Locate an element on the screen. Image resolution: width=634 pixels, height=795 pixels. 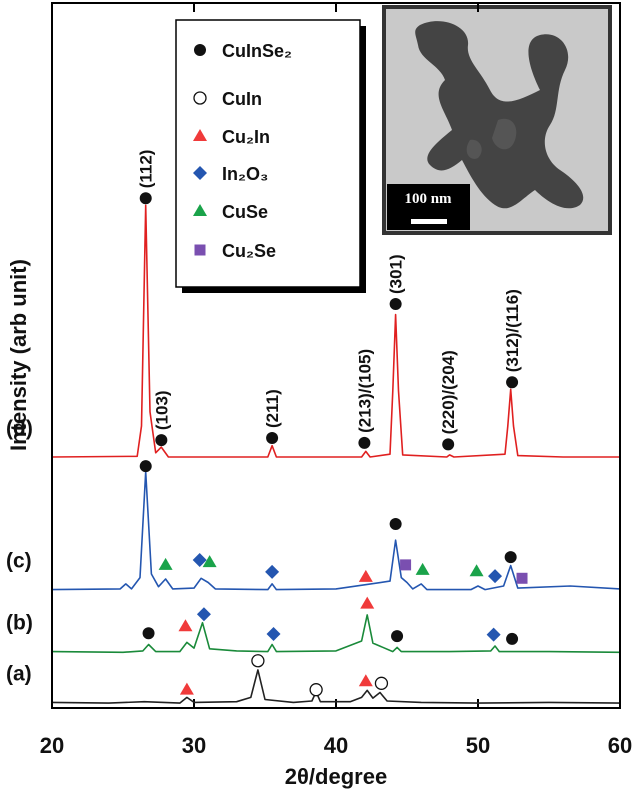
inset-image: 100 nm is located at coordinates (497, 120).